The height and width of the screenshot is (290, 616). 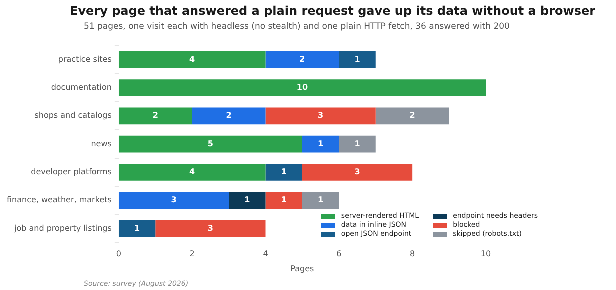 I want to click on y-tick-label: finance, weather, markets, so click(x=59, y=200).